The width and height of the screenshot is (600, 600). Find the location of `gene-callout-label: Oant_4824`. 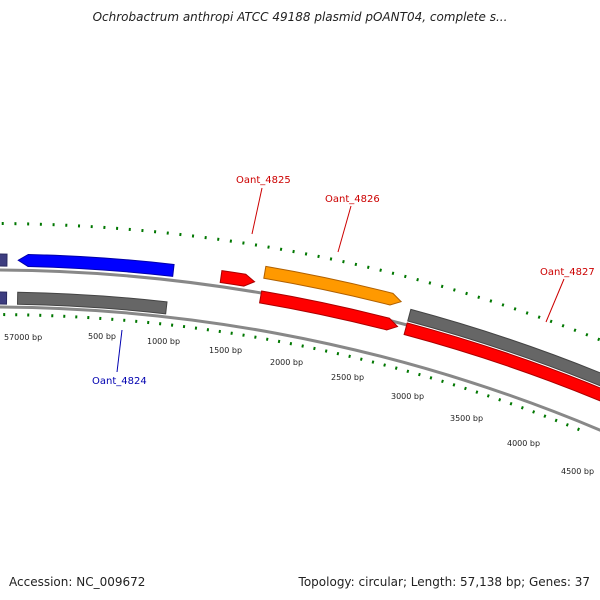

gene-callout-label: Oant_4824 is located at coordinates (119, 381).